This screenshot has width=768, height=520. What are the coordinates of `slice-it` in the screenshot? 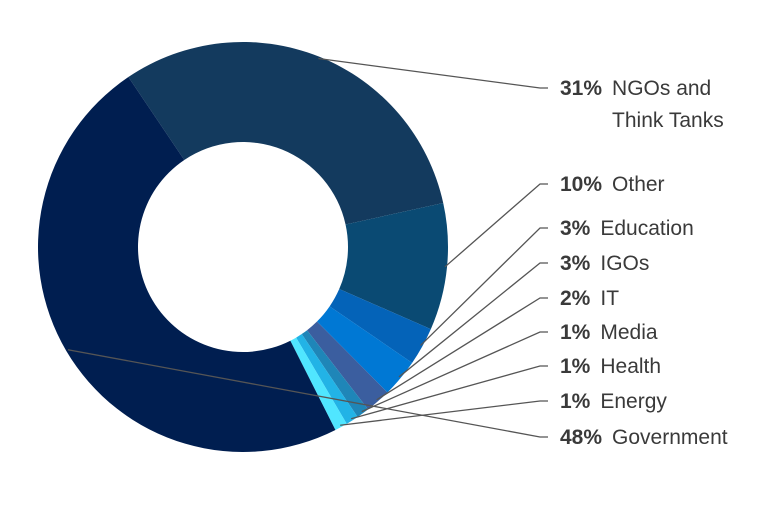 It's located at (347, 365).